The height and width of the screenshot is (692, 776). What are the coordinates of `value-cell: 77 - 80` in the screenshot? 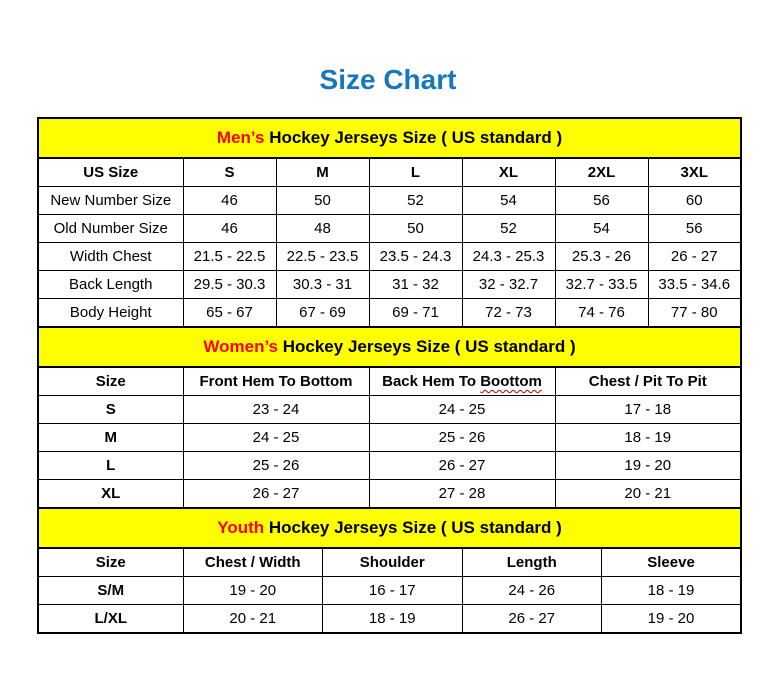 It's located at (694, 313).